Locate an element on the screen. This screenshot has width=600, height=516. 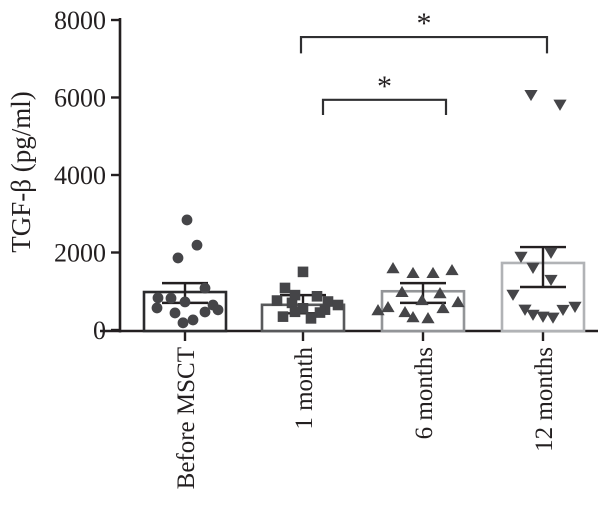
y-tick-label: 6000 is located at coordinates (80, 98).